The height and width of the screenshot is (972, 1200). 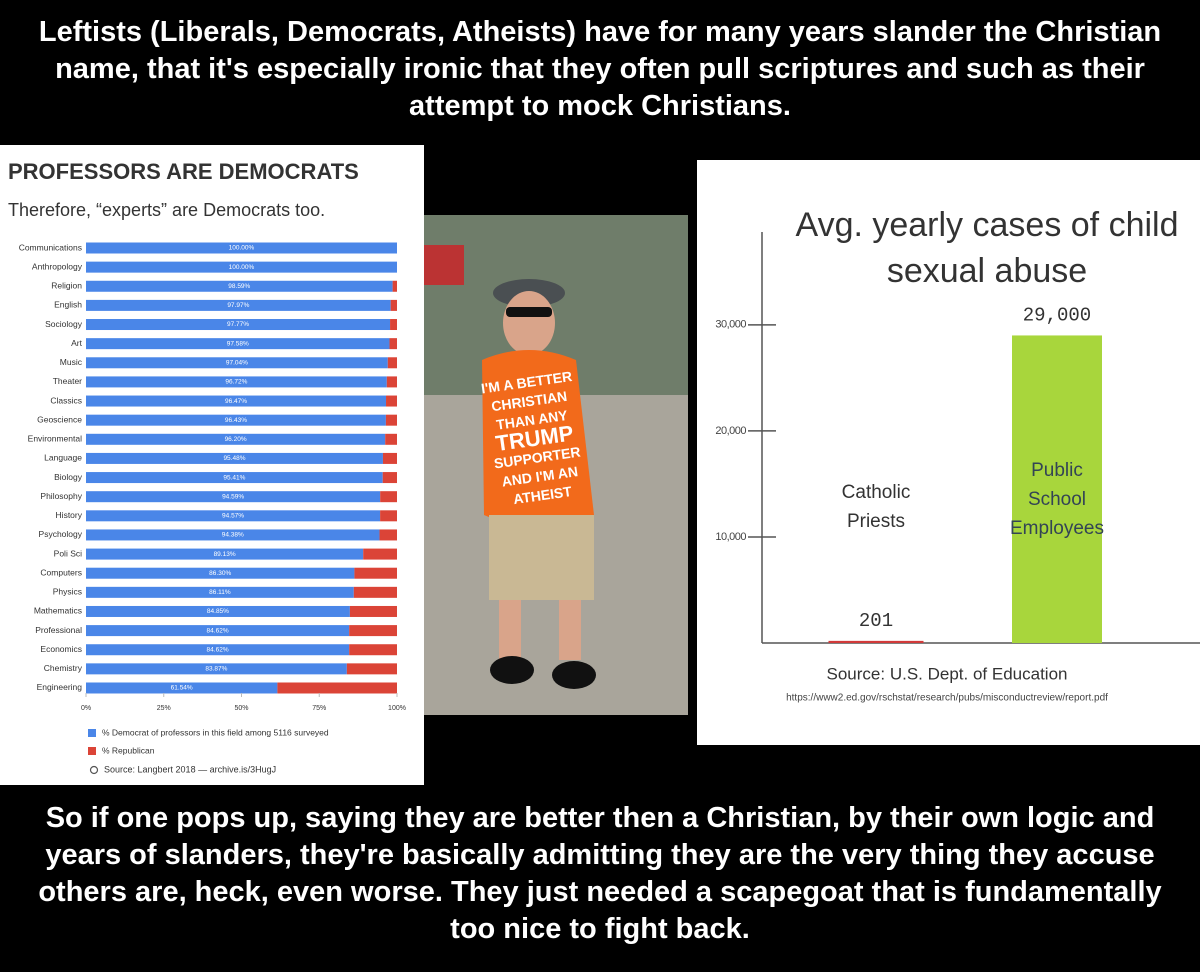 I want to click on x-tick-label: 100%, so click(x=397, y=708).